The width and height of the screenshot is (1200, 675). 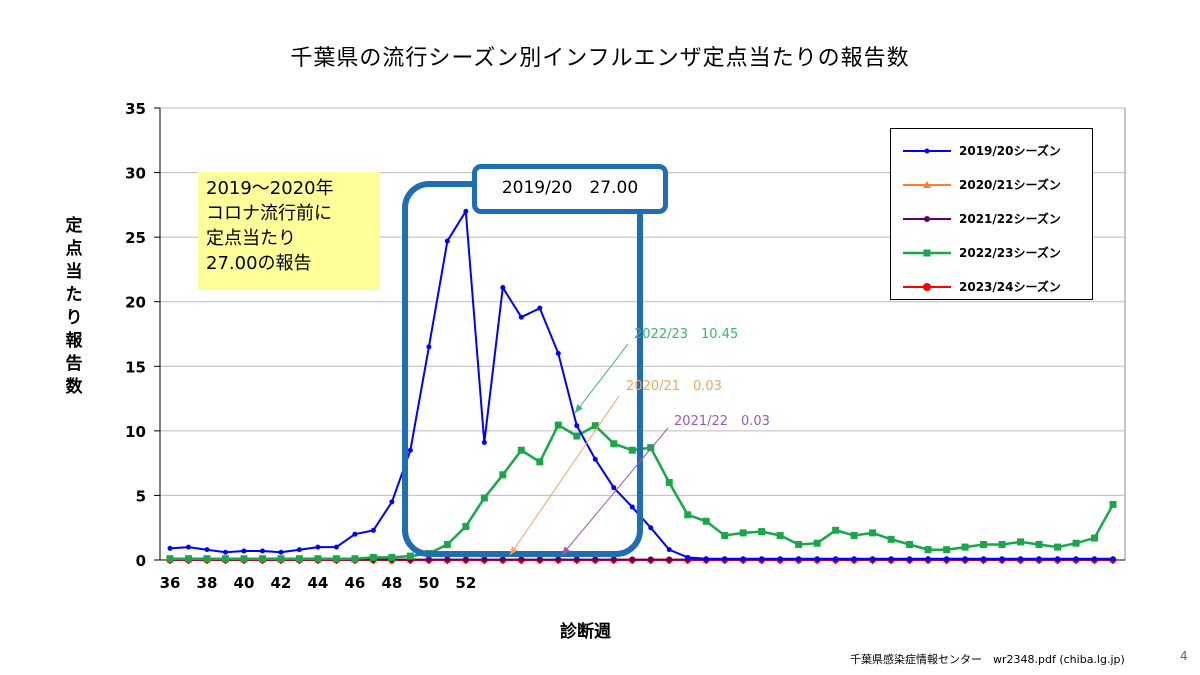 I want to click on x-tick-label: 36, so click(x=170, y=583).